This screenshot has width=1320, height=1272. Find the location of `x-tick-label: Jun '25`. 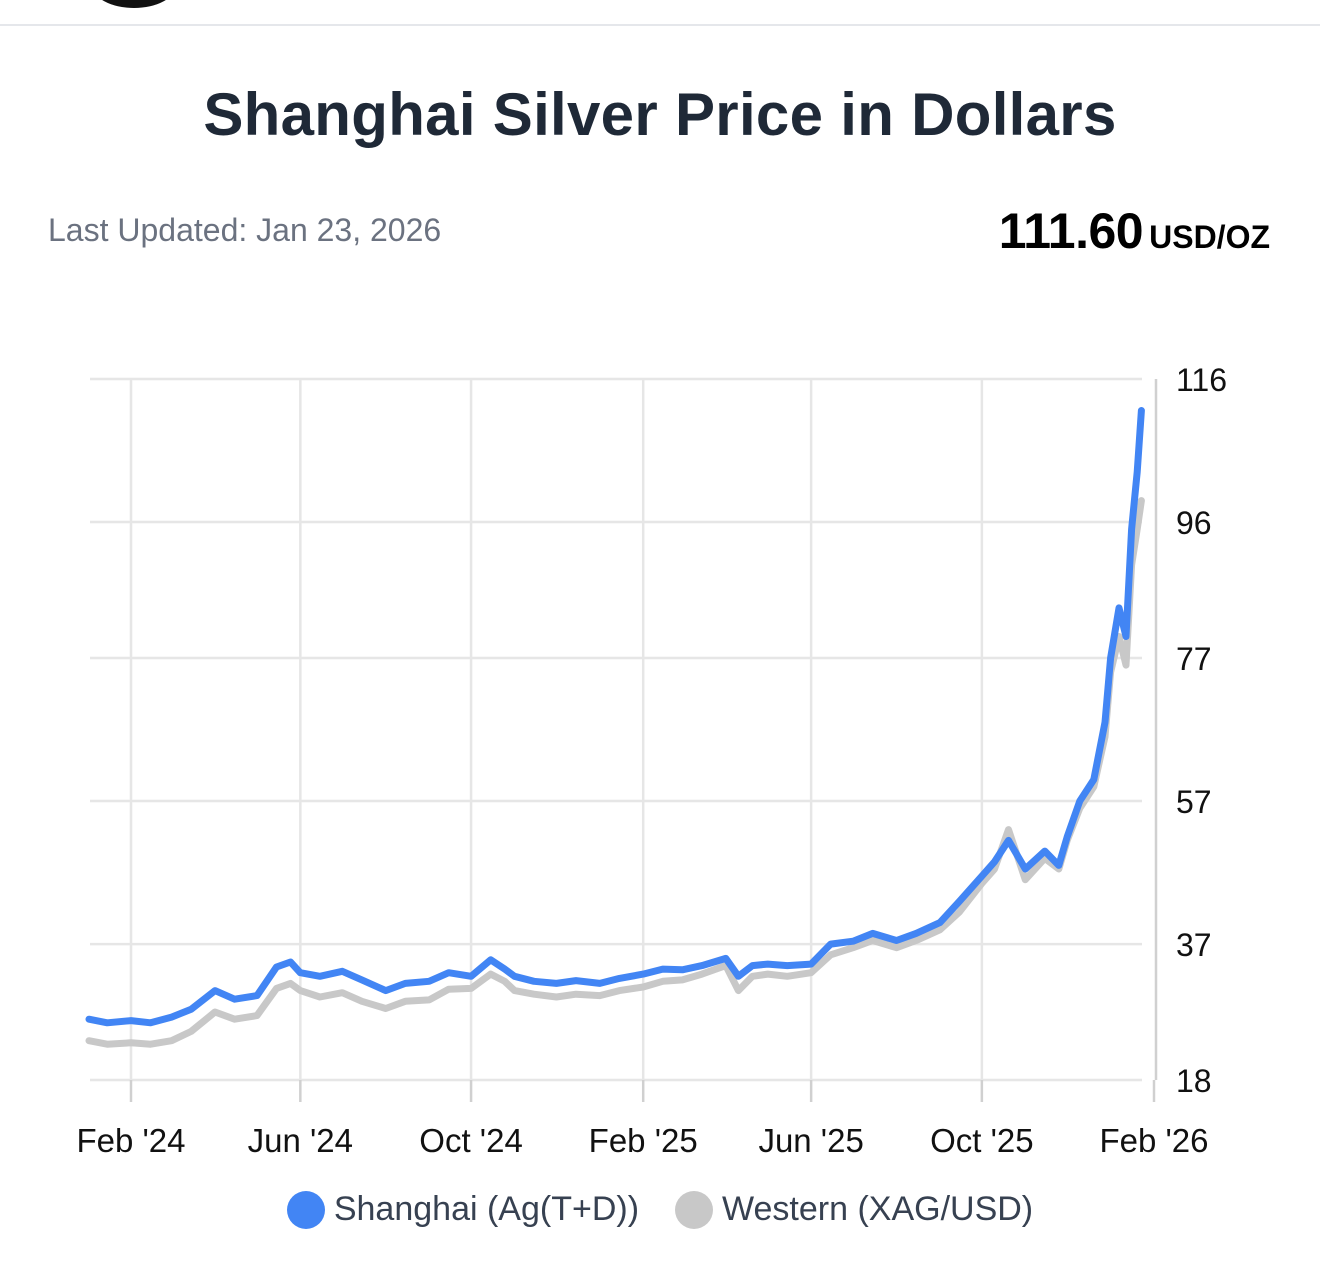

x-tick-label: Jun '25 is located at coordinates (810, 1140).